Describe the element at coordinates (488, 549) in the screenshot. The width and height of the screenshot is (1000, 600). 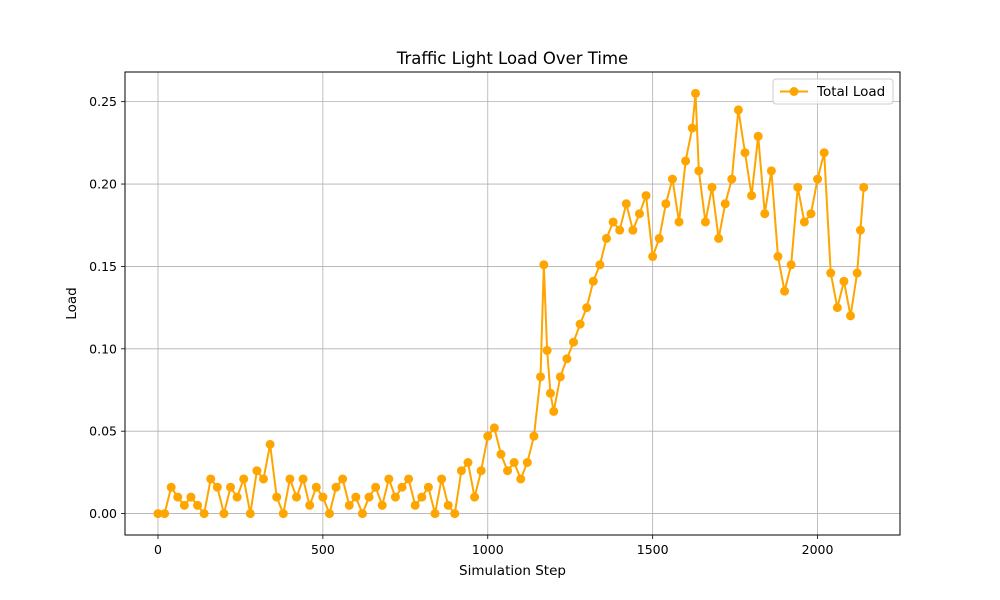
I see `x-tick-label: 1000` at that location.